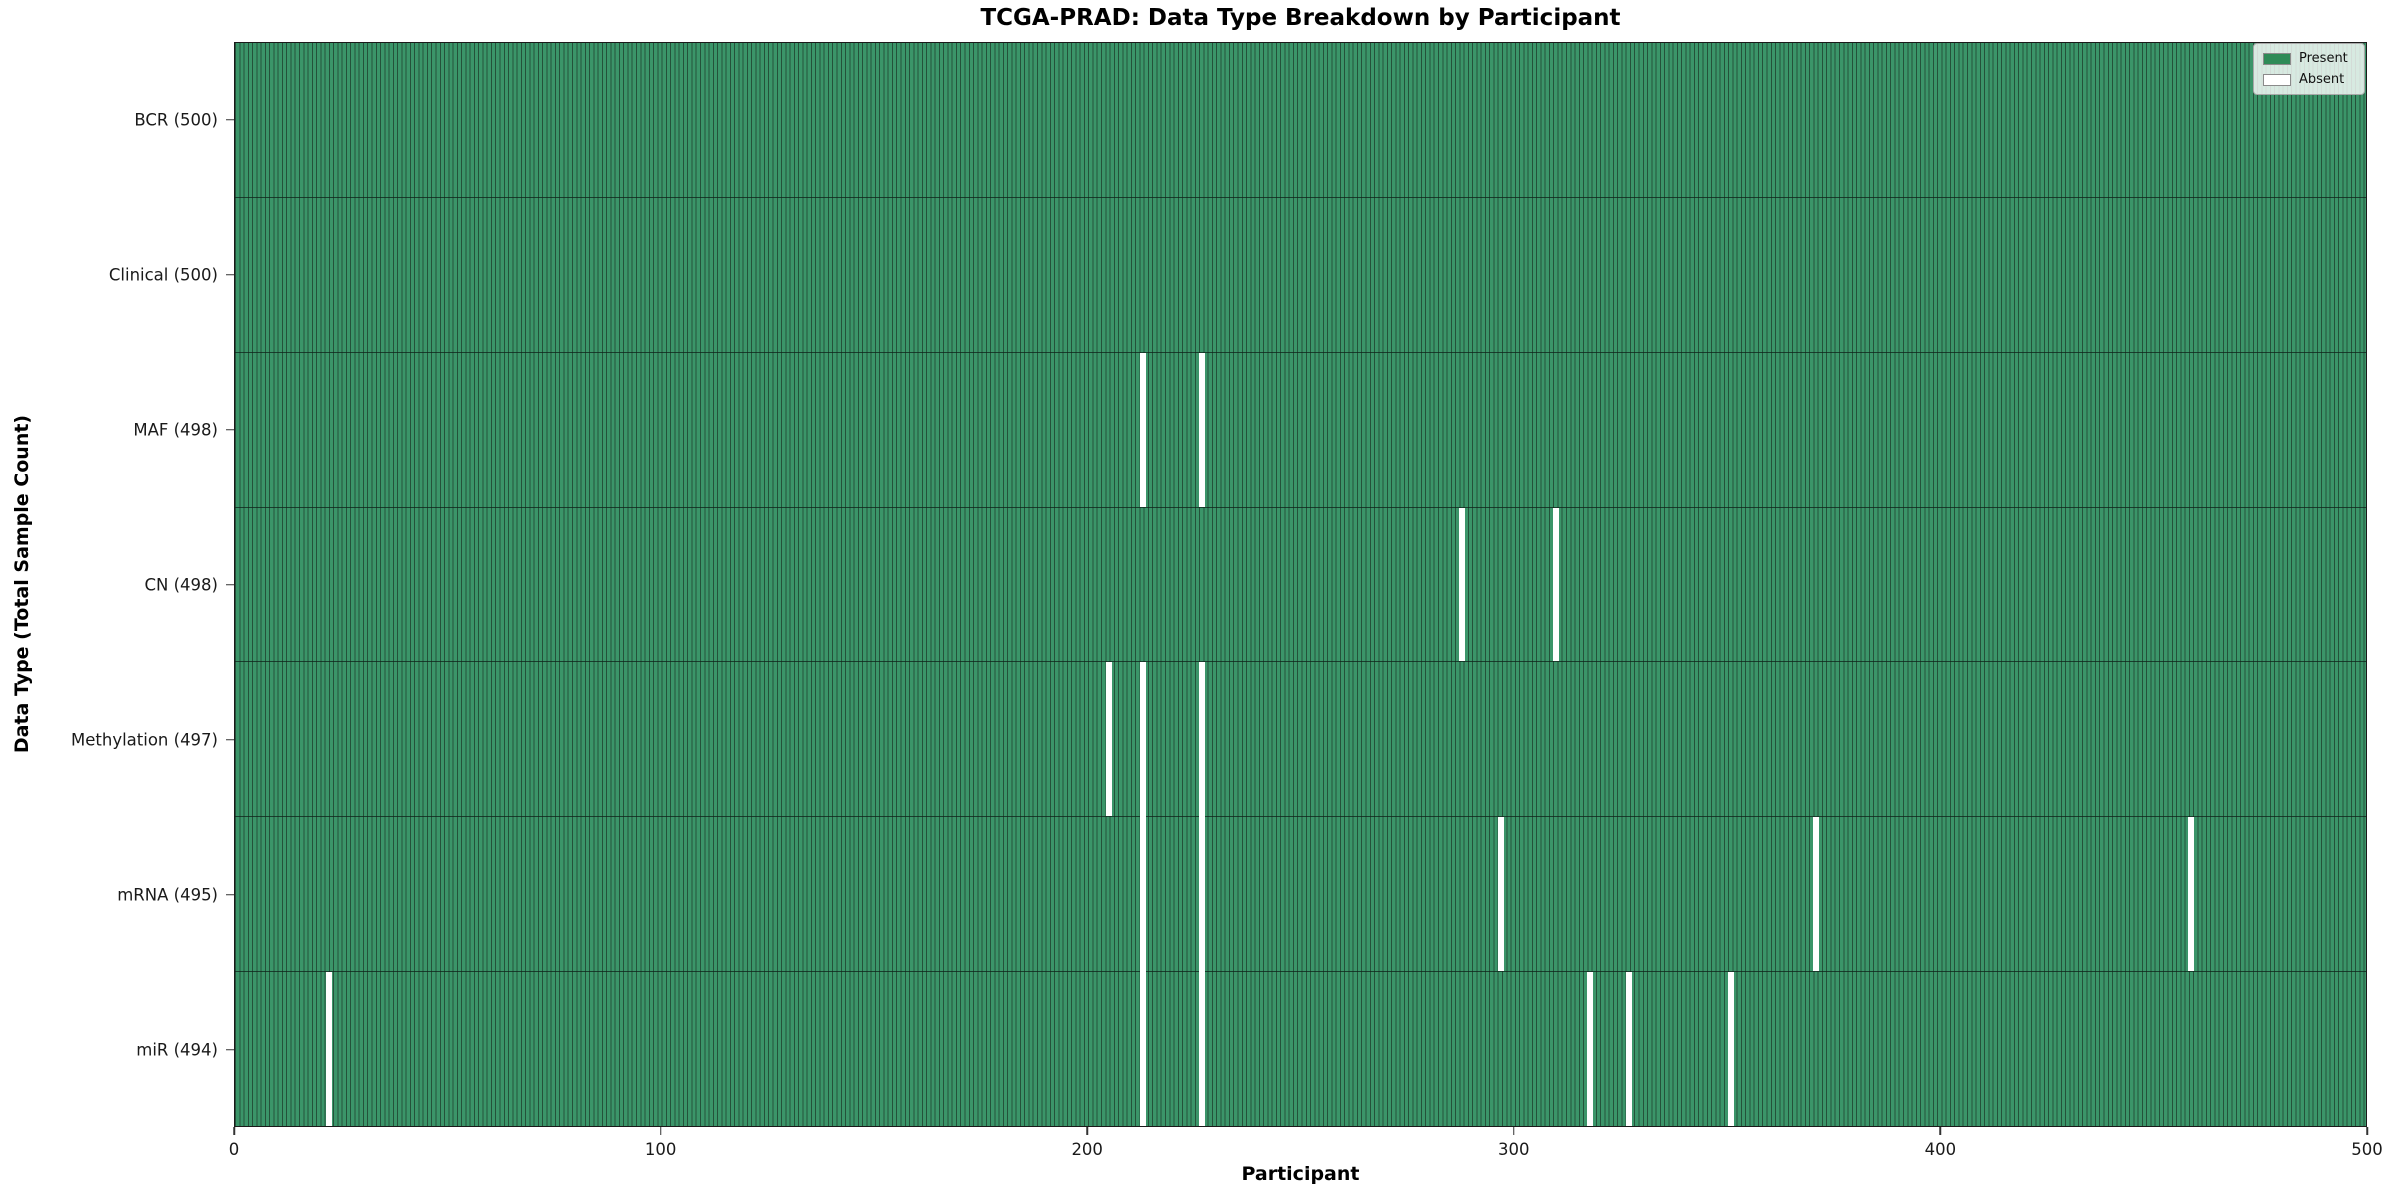  I want to click on x-tick-label: 0, so click(234, 1149).